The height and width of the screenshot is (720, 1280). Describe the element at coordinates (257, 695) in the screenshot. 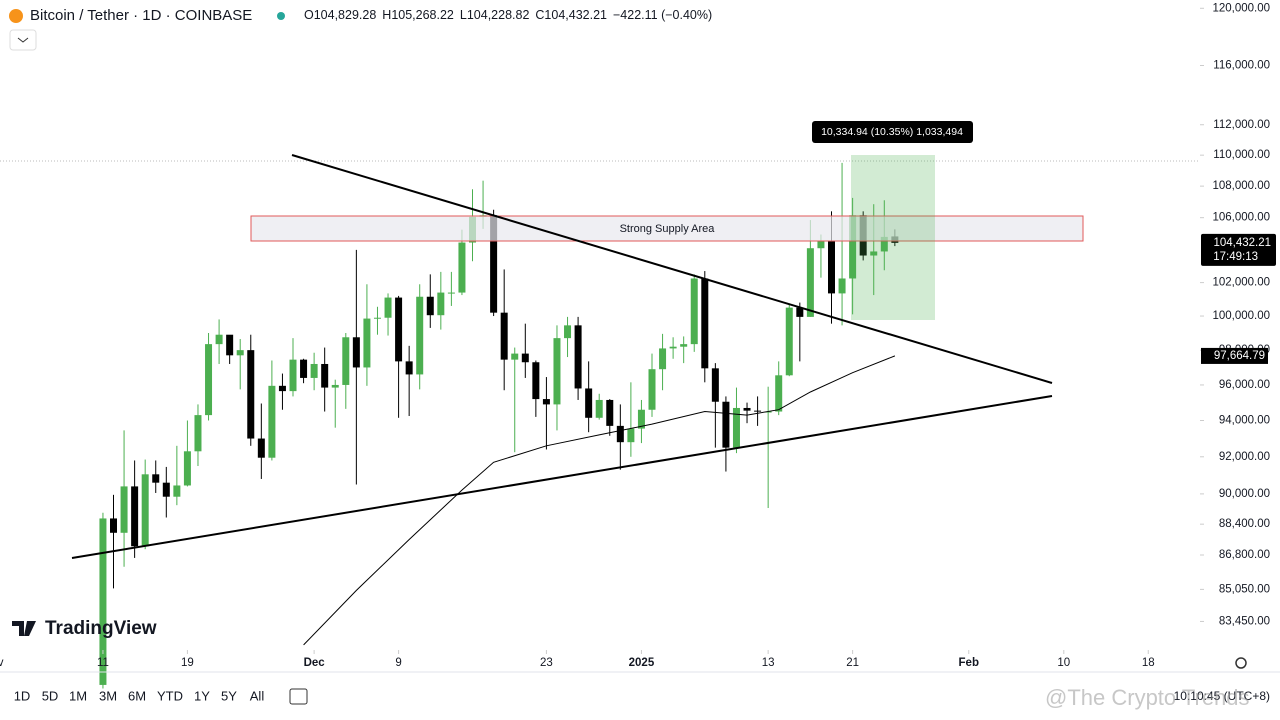

I see `range-button: All` at that location.